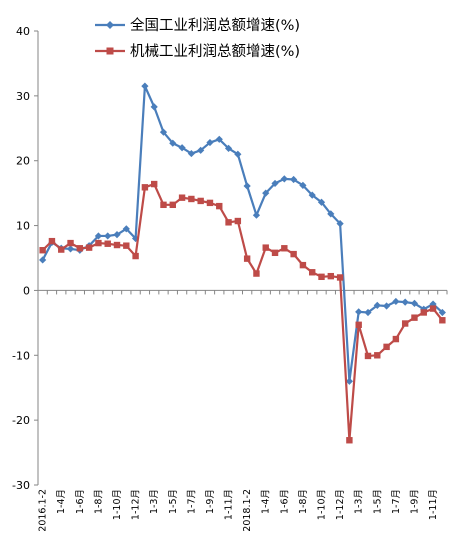 The image size is (450, 551). I want to click on legend-label: 全国工业利润总额增速(%), so click(215, 25).